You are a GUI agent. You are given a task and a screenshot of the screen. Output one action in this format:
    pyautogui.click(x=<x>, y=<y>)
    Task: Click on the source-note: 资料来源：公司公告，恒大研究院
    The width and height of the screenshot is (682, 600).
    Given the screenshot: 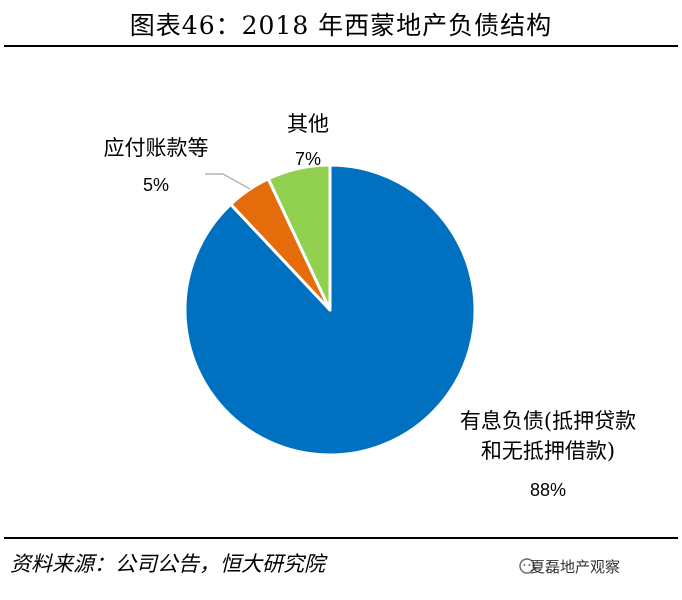 What is the action you would take?
    pyautogui.click(x=167, y=564)
    